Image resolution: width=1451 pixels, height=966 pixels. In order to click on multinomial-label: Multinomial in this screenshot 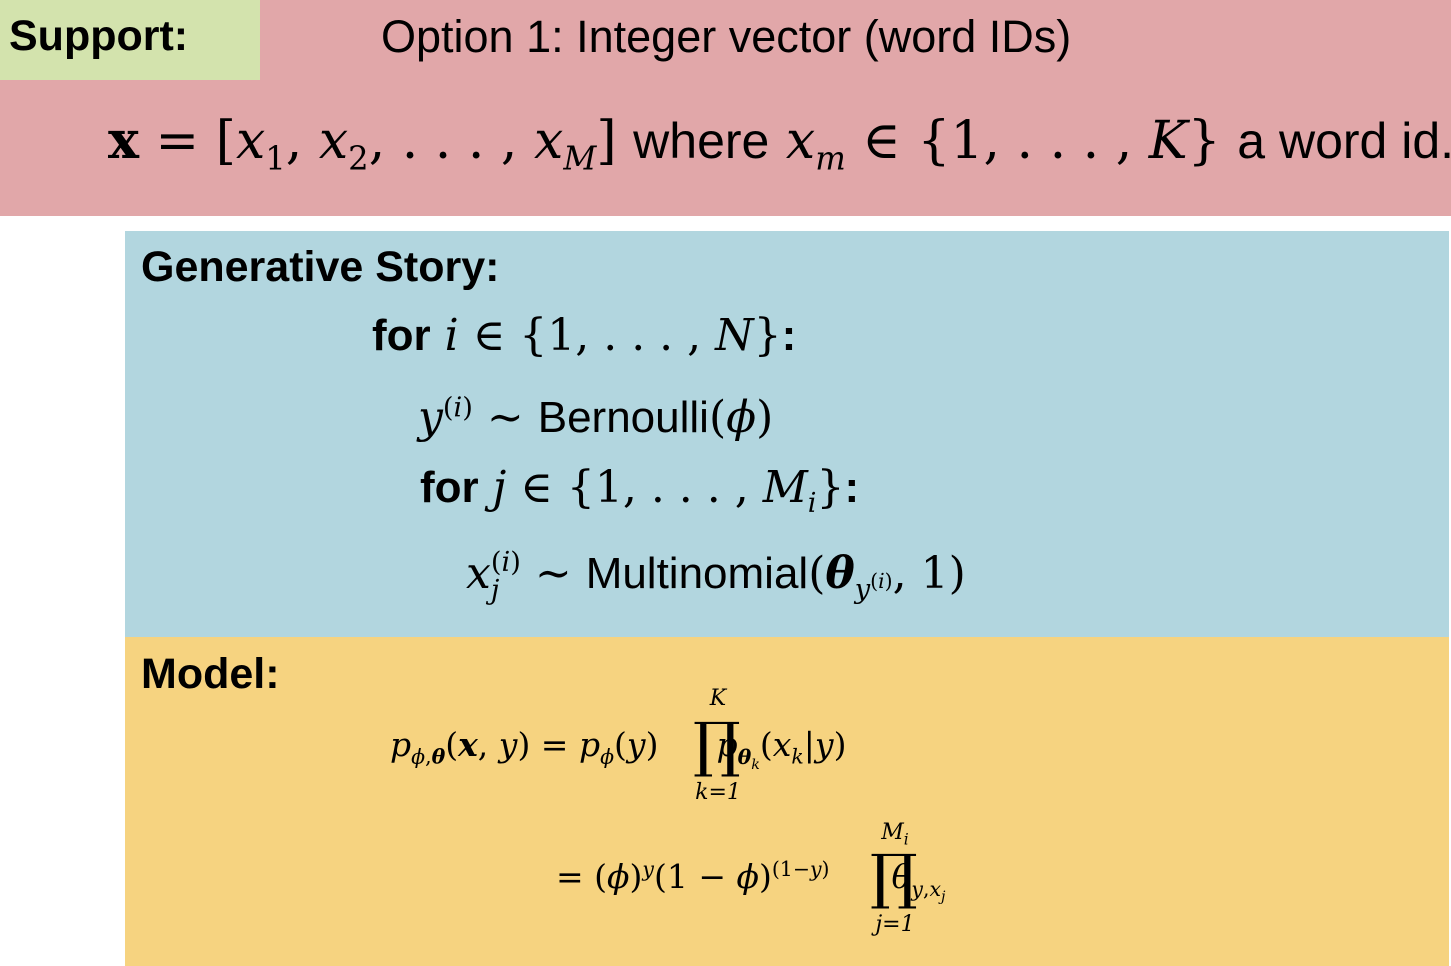, I will do `click(697, 573)`.